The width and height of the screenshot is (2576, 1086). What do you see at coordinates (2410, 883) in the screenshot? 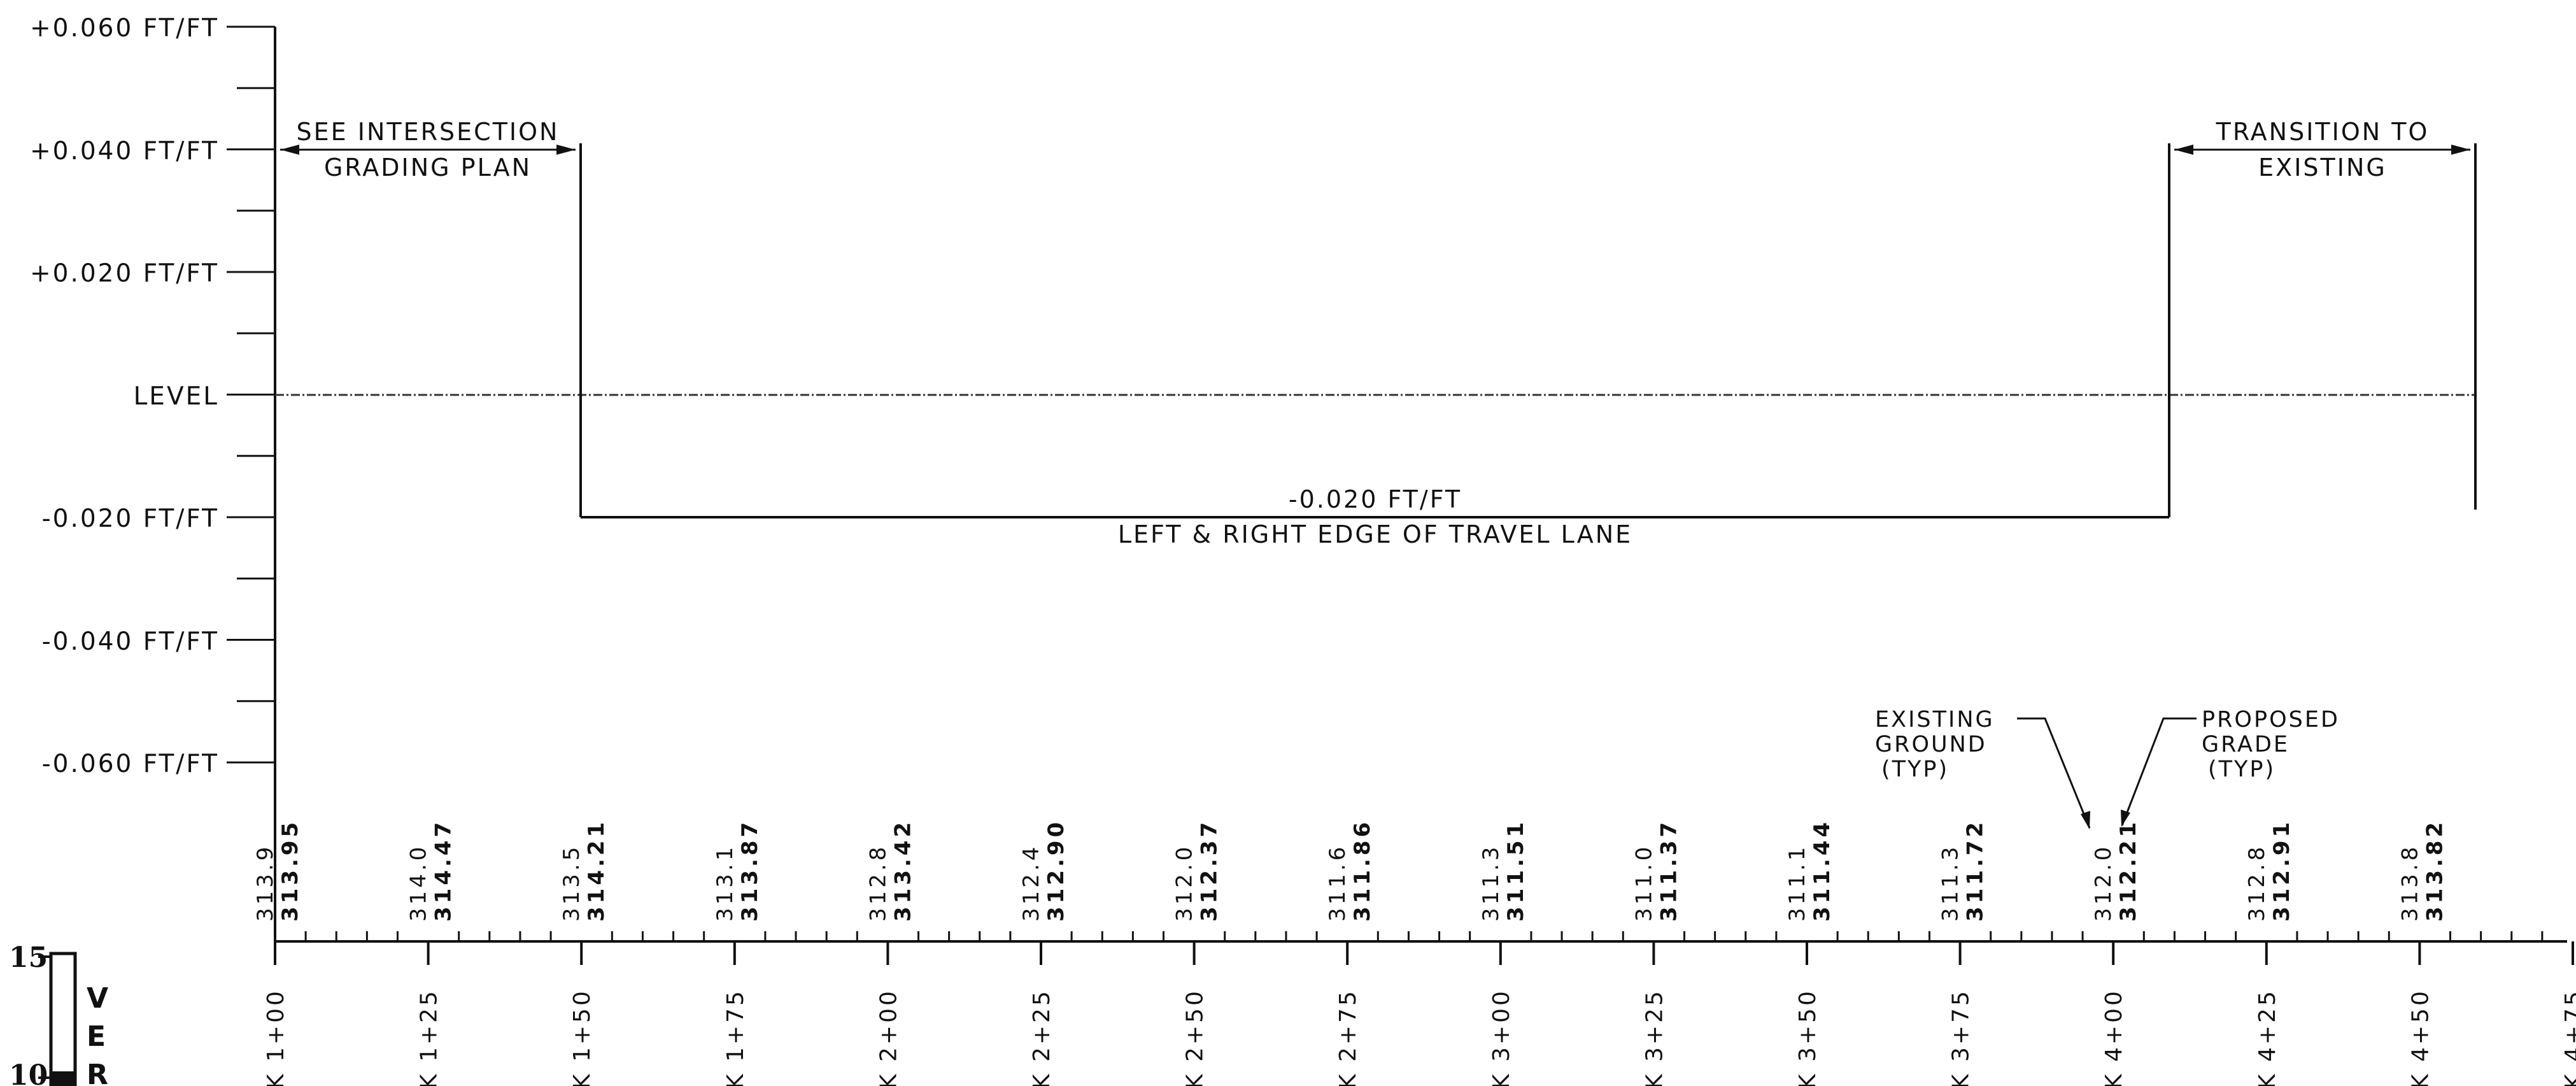
I see `existing-elevation: 313.8` at bounding box center [2410, 883].